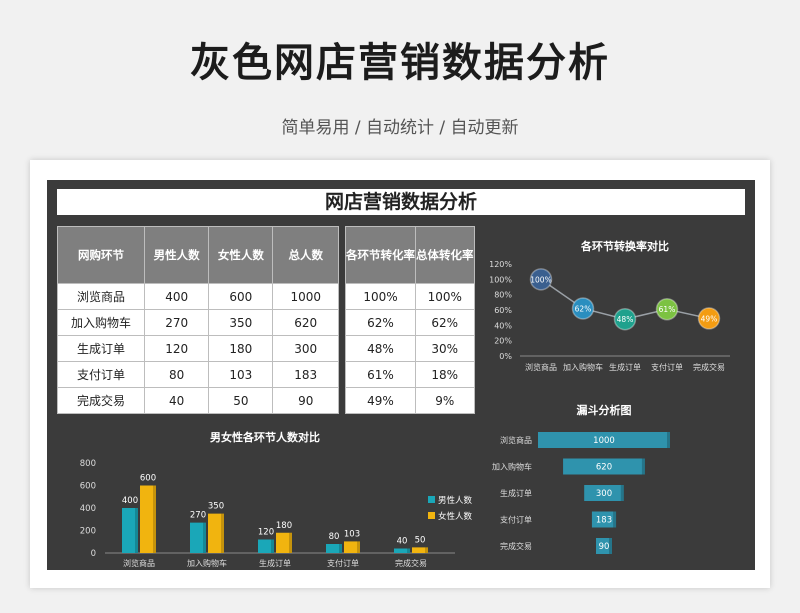 This screenshot has width=800, height=613. Describe the element at coordinates (445, 255) in the screenshot. I see `column-header-overall-rate: 总体转化率` at that location.